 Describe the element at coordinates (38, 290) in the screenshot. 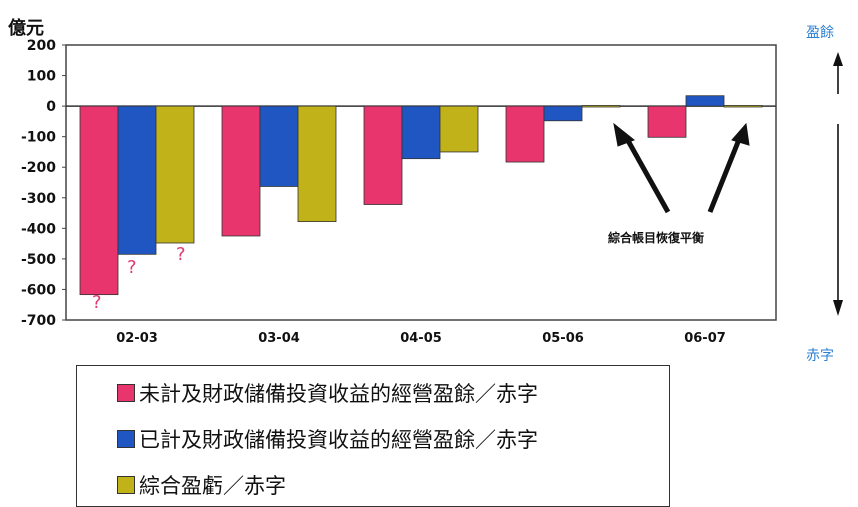

I see `y-tick-label-8: -600` at that location.